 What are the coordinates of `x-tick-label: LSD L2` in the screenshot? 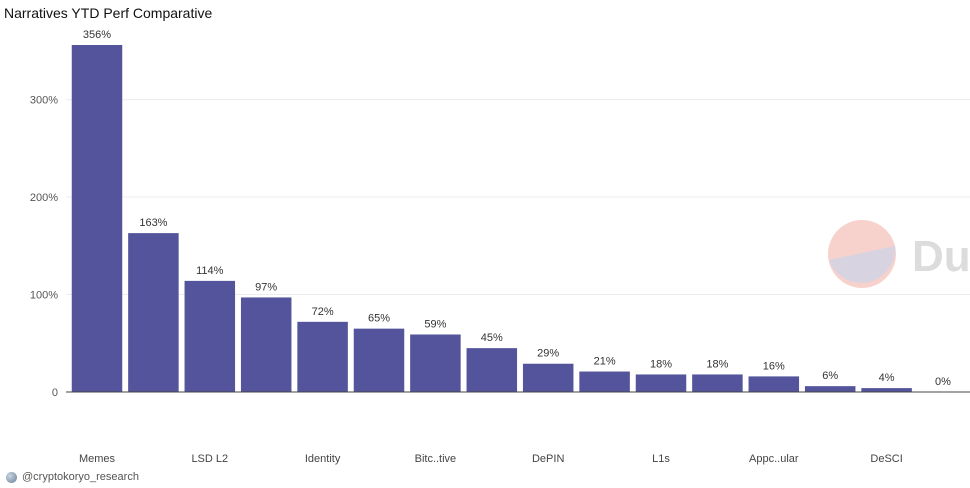 It's located at (209, 459).